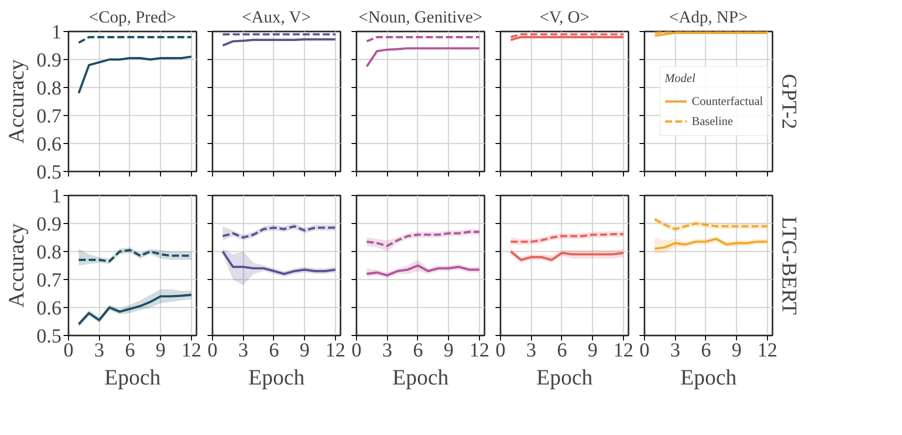 Image resolution: width=902 pixels, height=435 pixels. What do you see at coordinates (420, 17) in the screenshot?
I see `chart-title: <Noun, Genitive>` at bounding box center [420, 17].